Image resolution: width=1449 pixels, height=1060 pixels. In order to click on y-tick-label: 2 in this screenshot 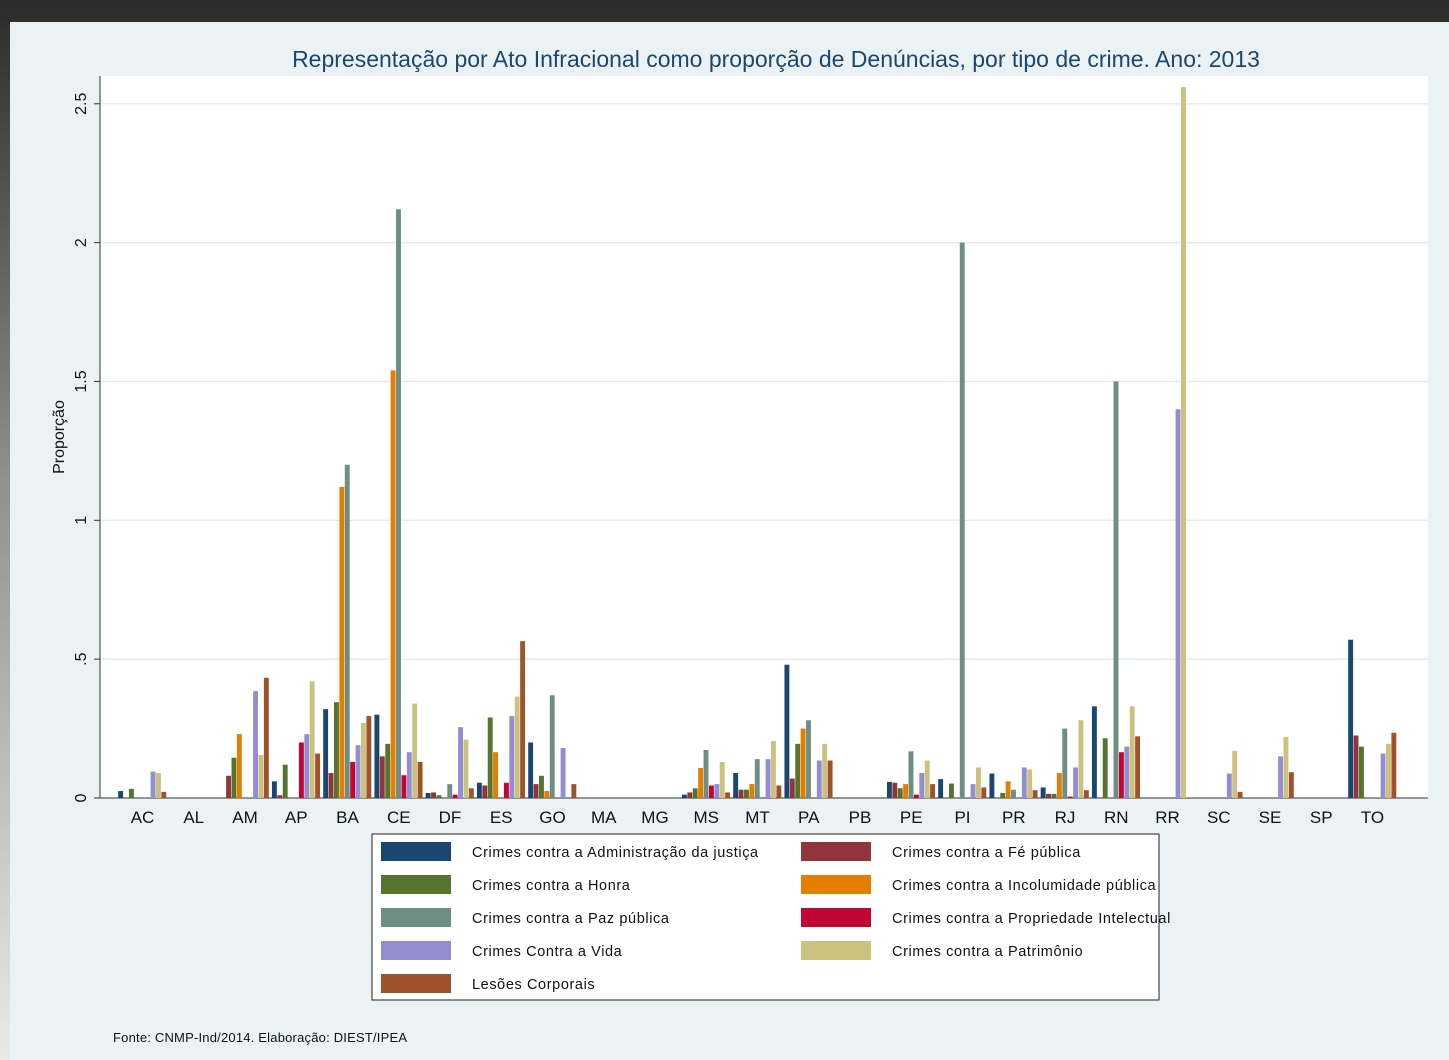, I will do `click(81, 242)`.